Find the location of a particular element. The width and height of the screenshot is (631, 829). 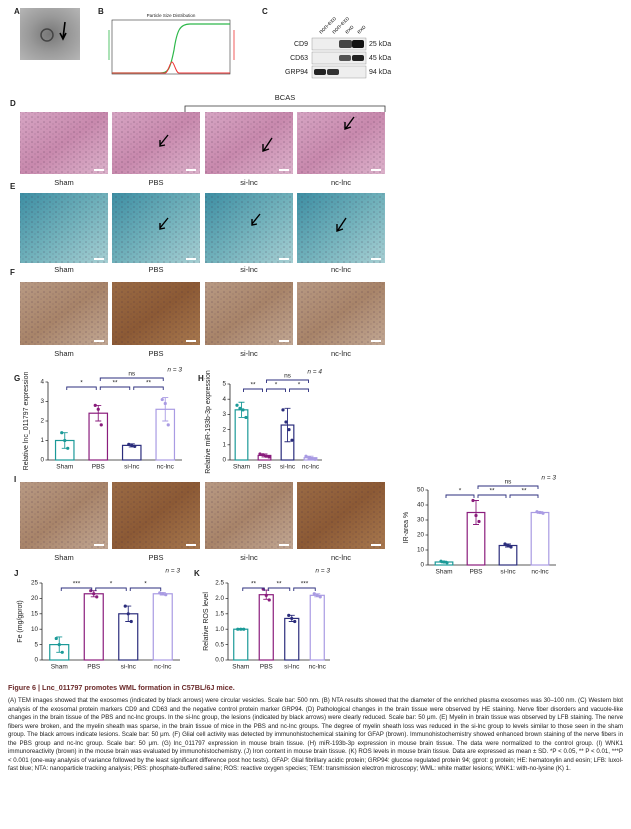

x-tick-label: Sham is located at coordinates (59, 667).